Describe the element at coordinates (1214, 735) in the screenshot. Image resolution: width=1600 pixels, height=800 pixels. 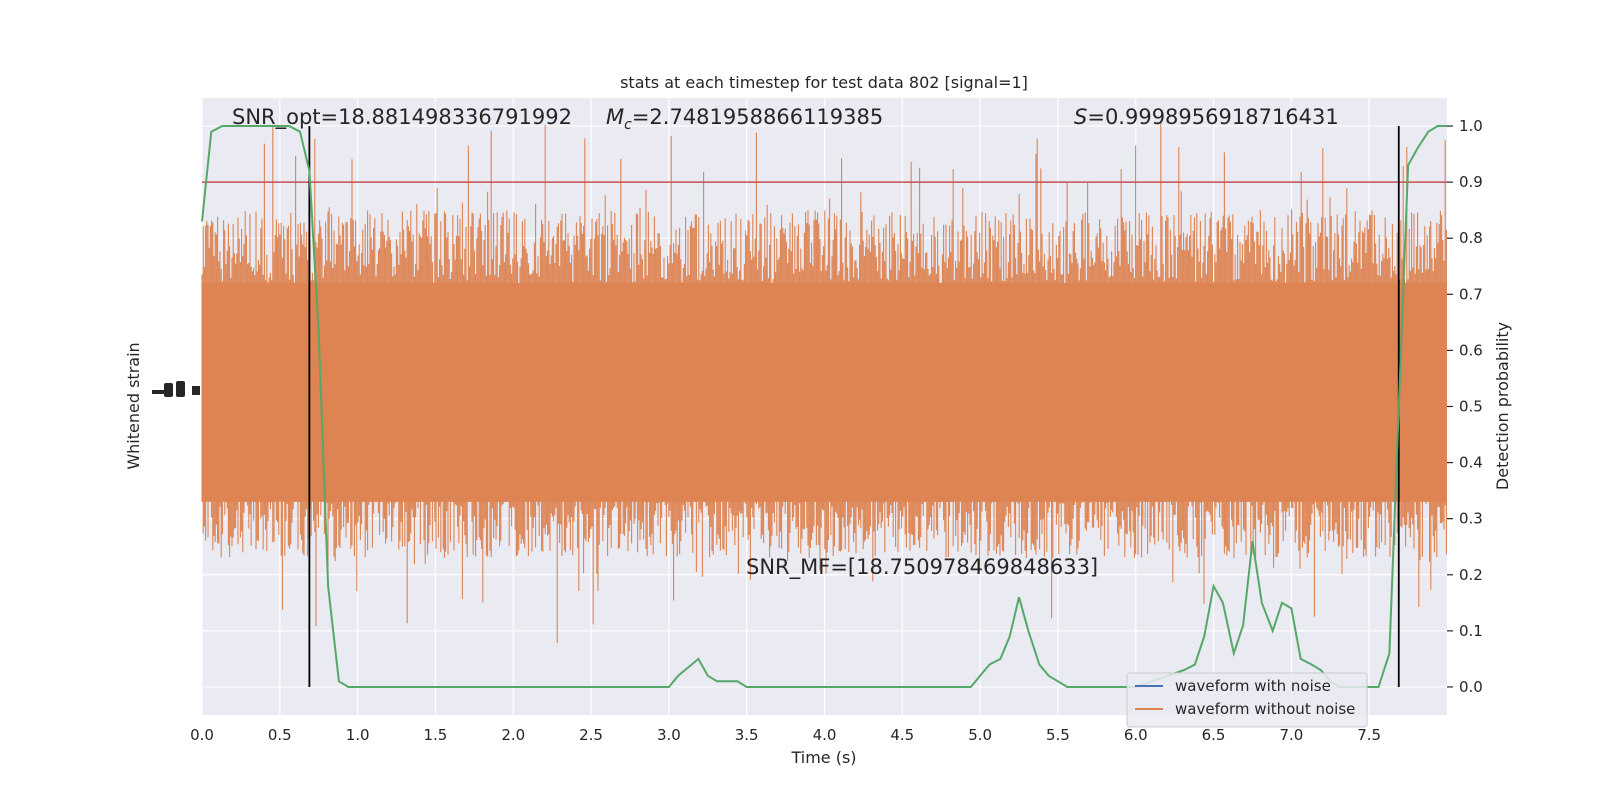
I see `x-tick-label: 6.5` at that location.